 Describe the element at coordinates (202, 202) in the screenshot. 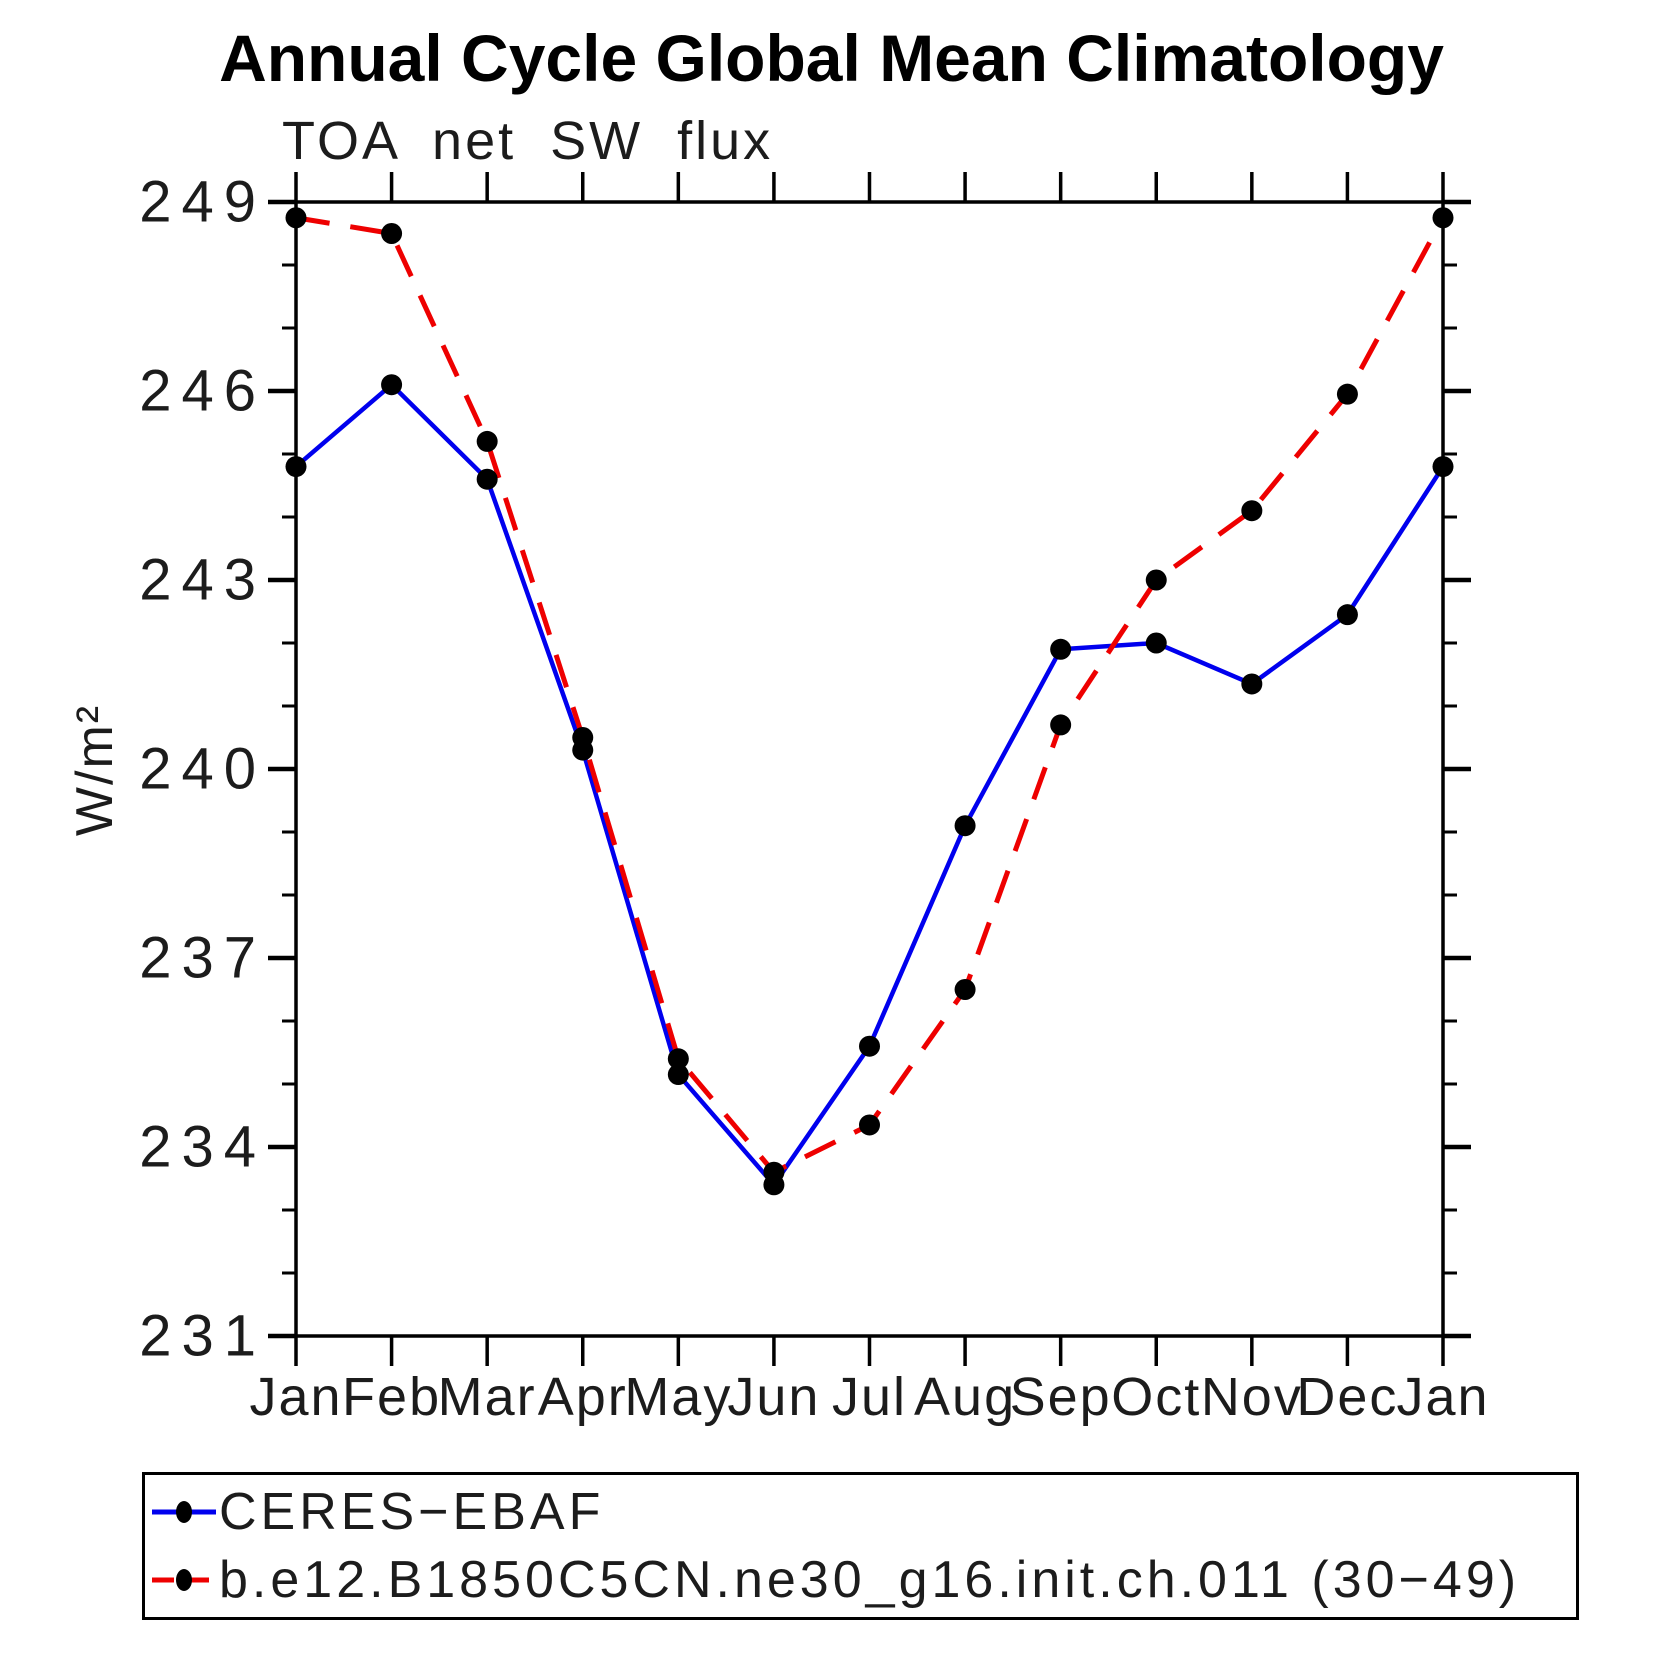

I see `y-tick-label: 249` at that location.